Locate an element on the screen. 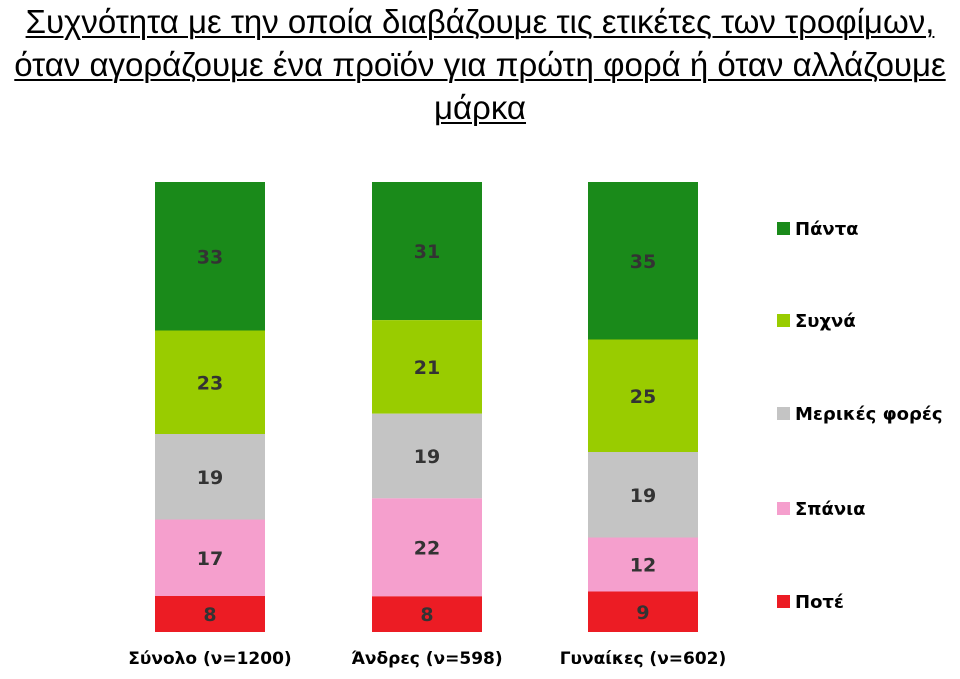 This screenshot has height=679, width=960. category-label-2: Άνδρες (ν=598) is located at coordinates (426, 659).